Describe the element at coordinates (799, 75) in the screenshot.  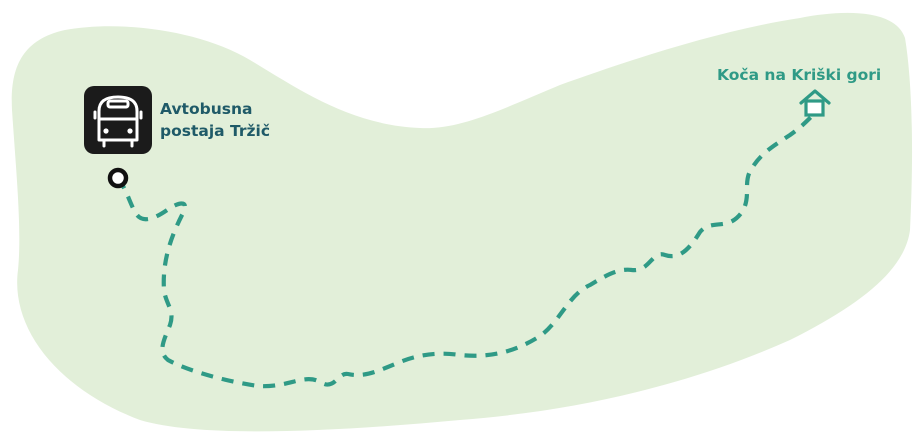
I see `end-label: Koča na Kriški gori` at that location.